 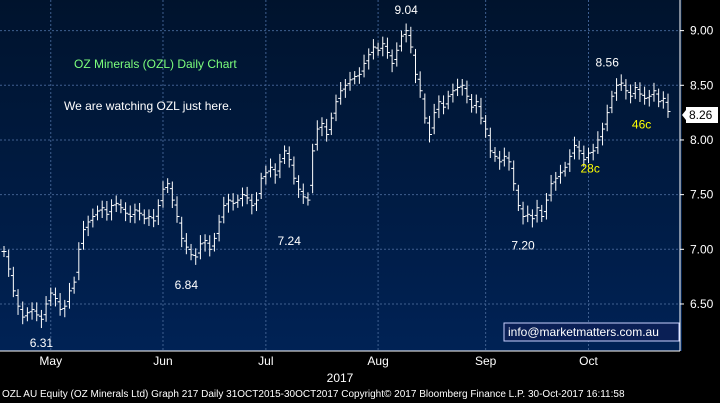 What do you see at coordinates (187, 285) in the screenshot?
I see `annotation-label: 6.84` at bounding box center [187, 285].